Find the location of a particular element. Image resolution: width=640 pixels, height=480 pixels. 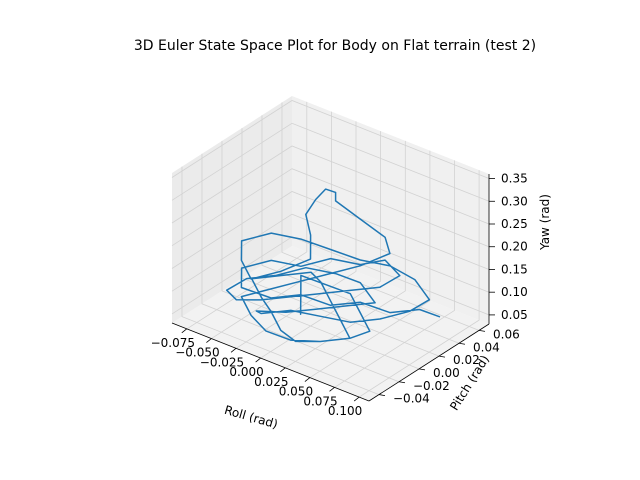

z-tick-label: 0.10 is located at coordinates (514, 292).